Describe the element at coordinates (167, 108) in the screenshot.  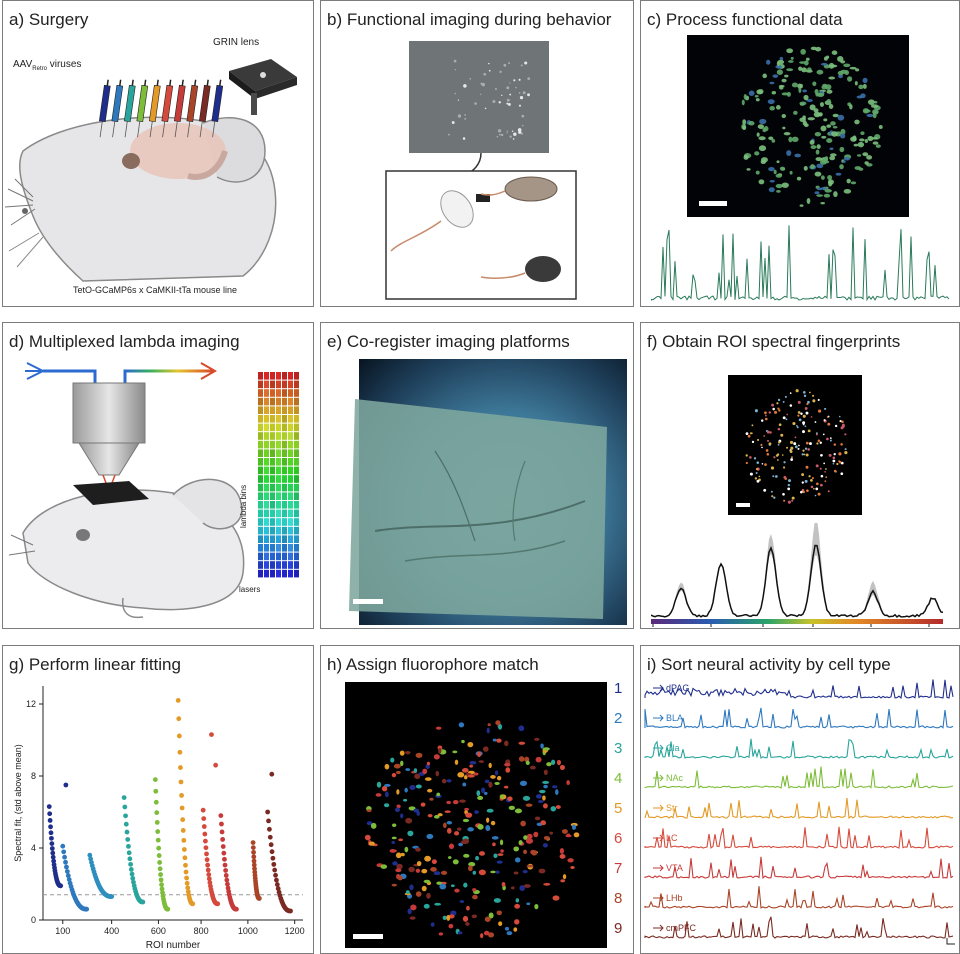
I see `syringe-icon` at that location.